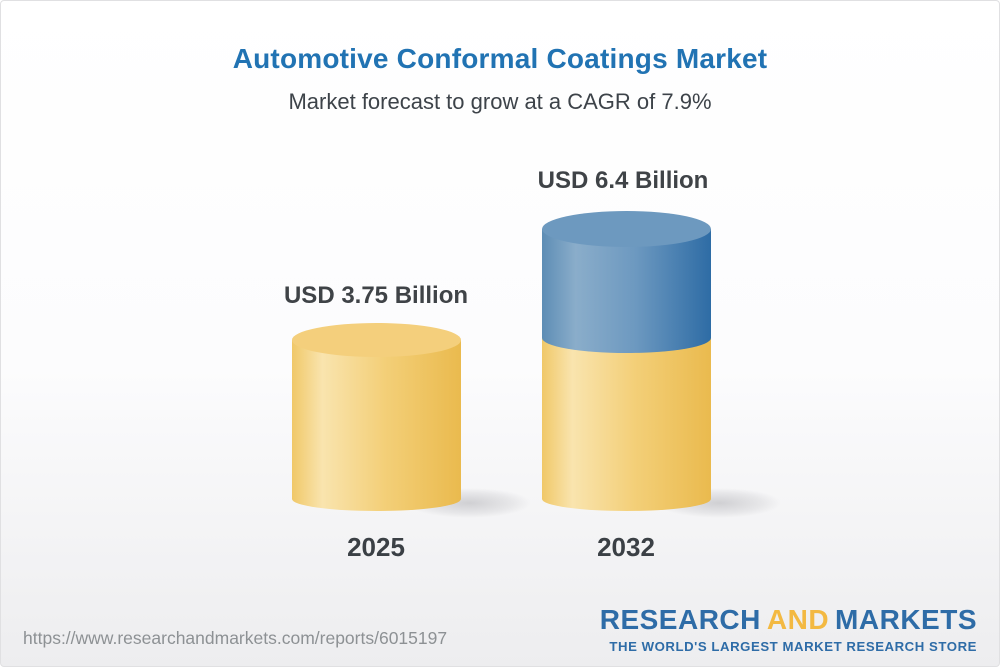  What do you see at coordinates (623, 180) in the screenshot?
I see `value-label-2032: USD 6.4 Billion` at bounding box center [623, 180].